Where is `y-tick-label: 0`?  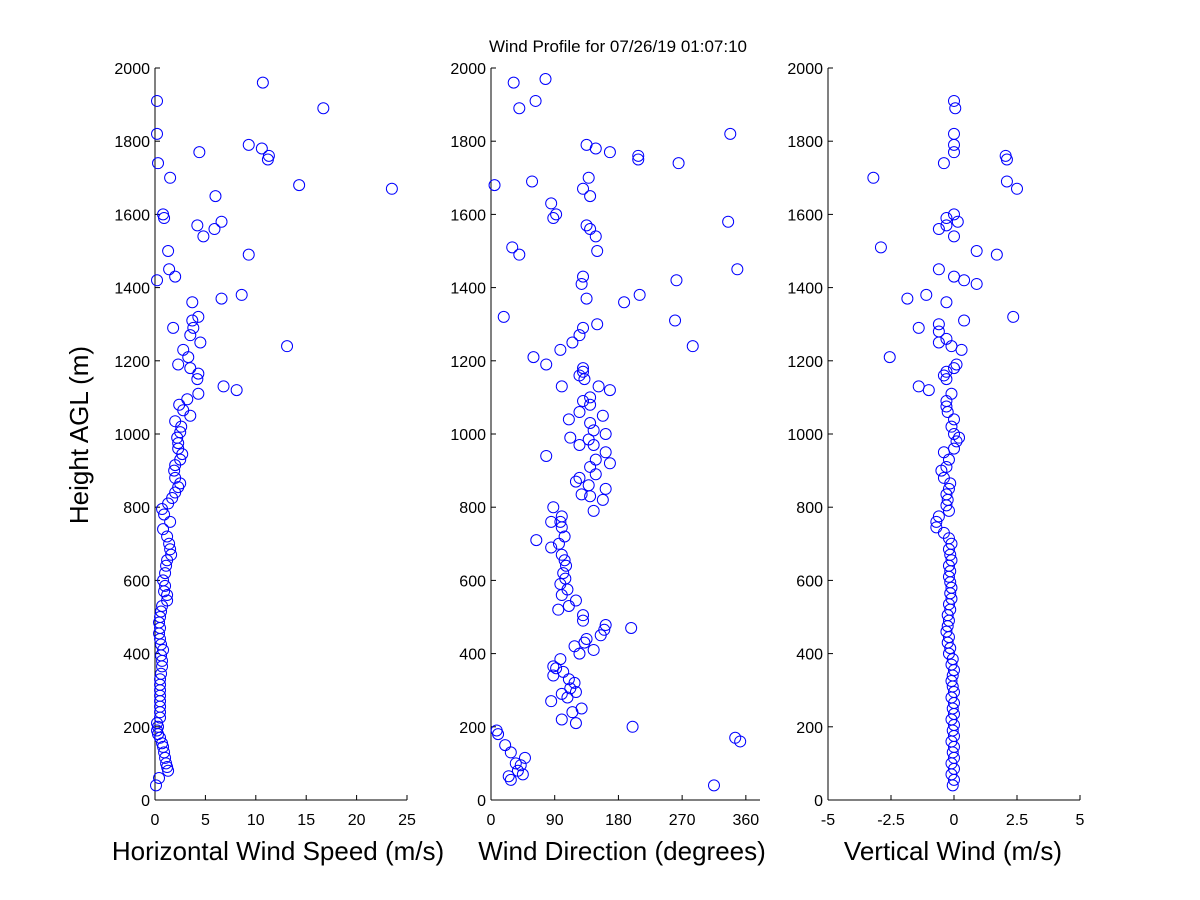
y-tick-label: 0 is located at coordinates (481, 801).